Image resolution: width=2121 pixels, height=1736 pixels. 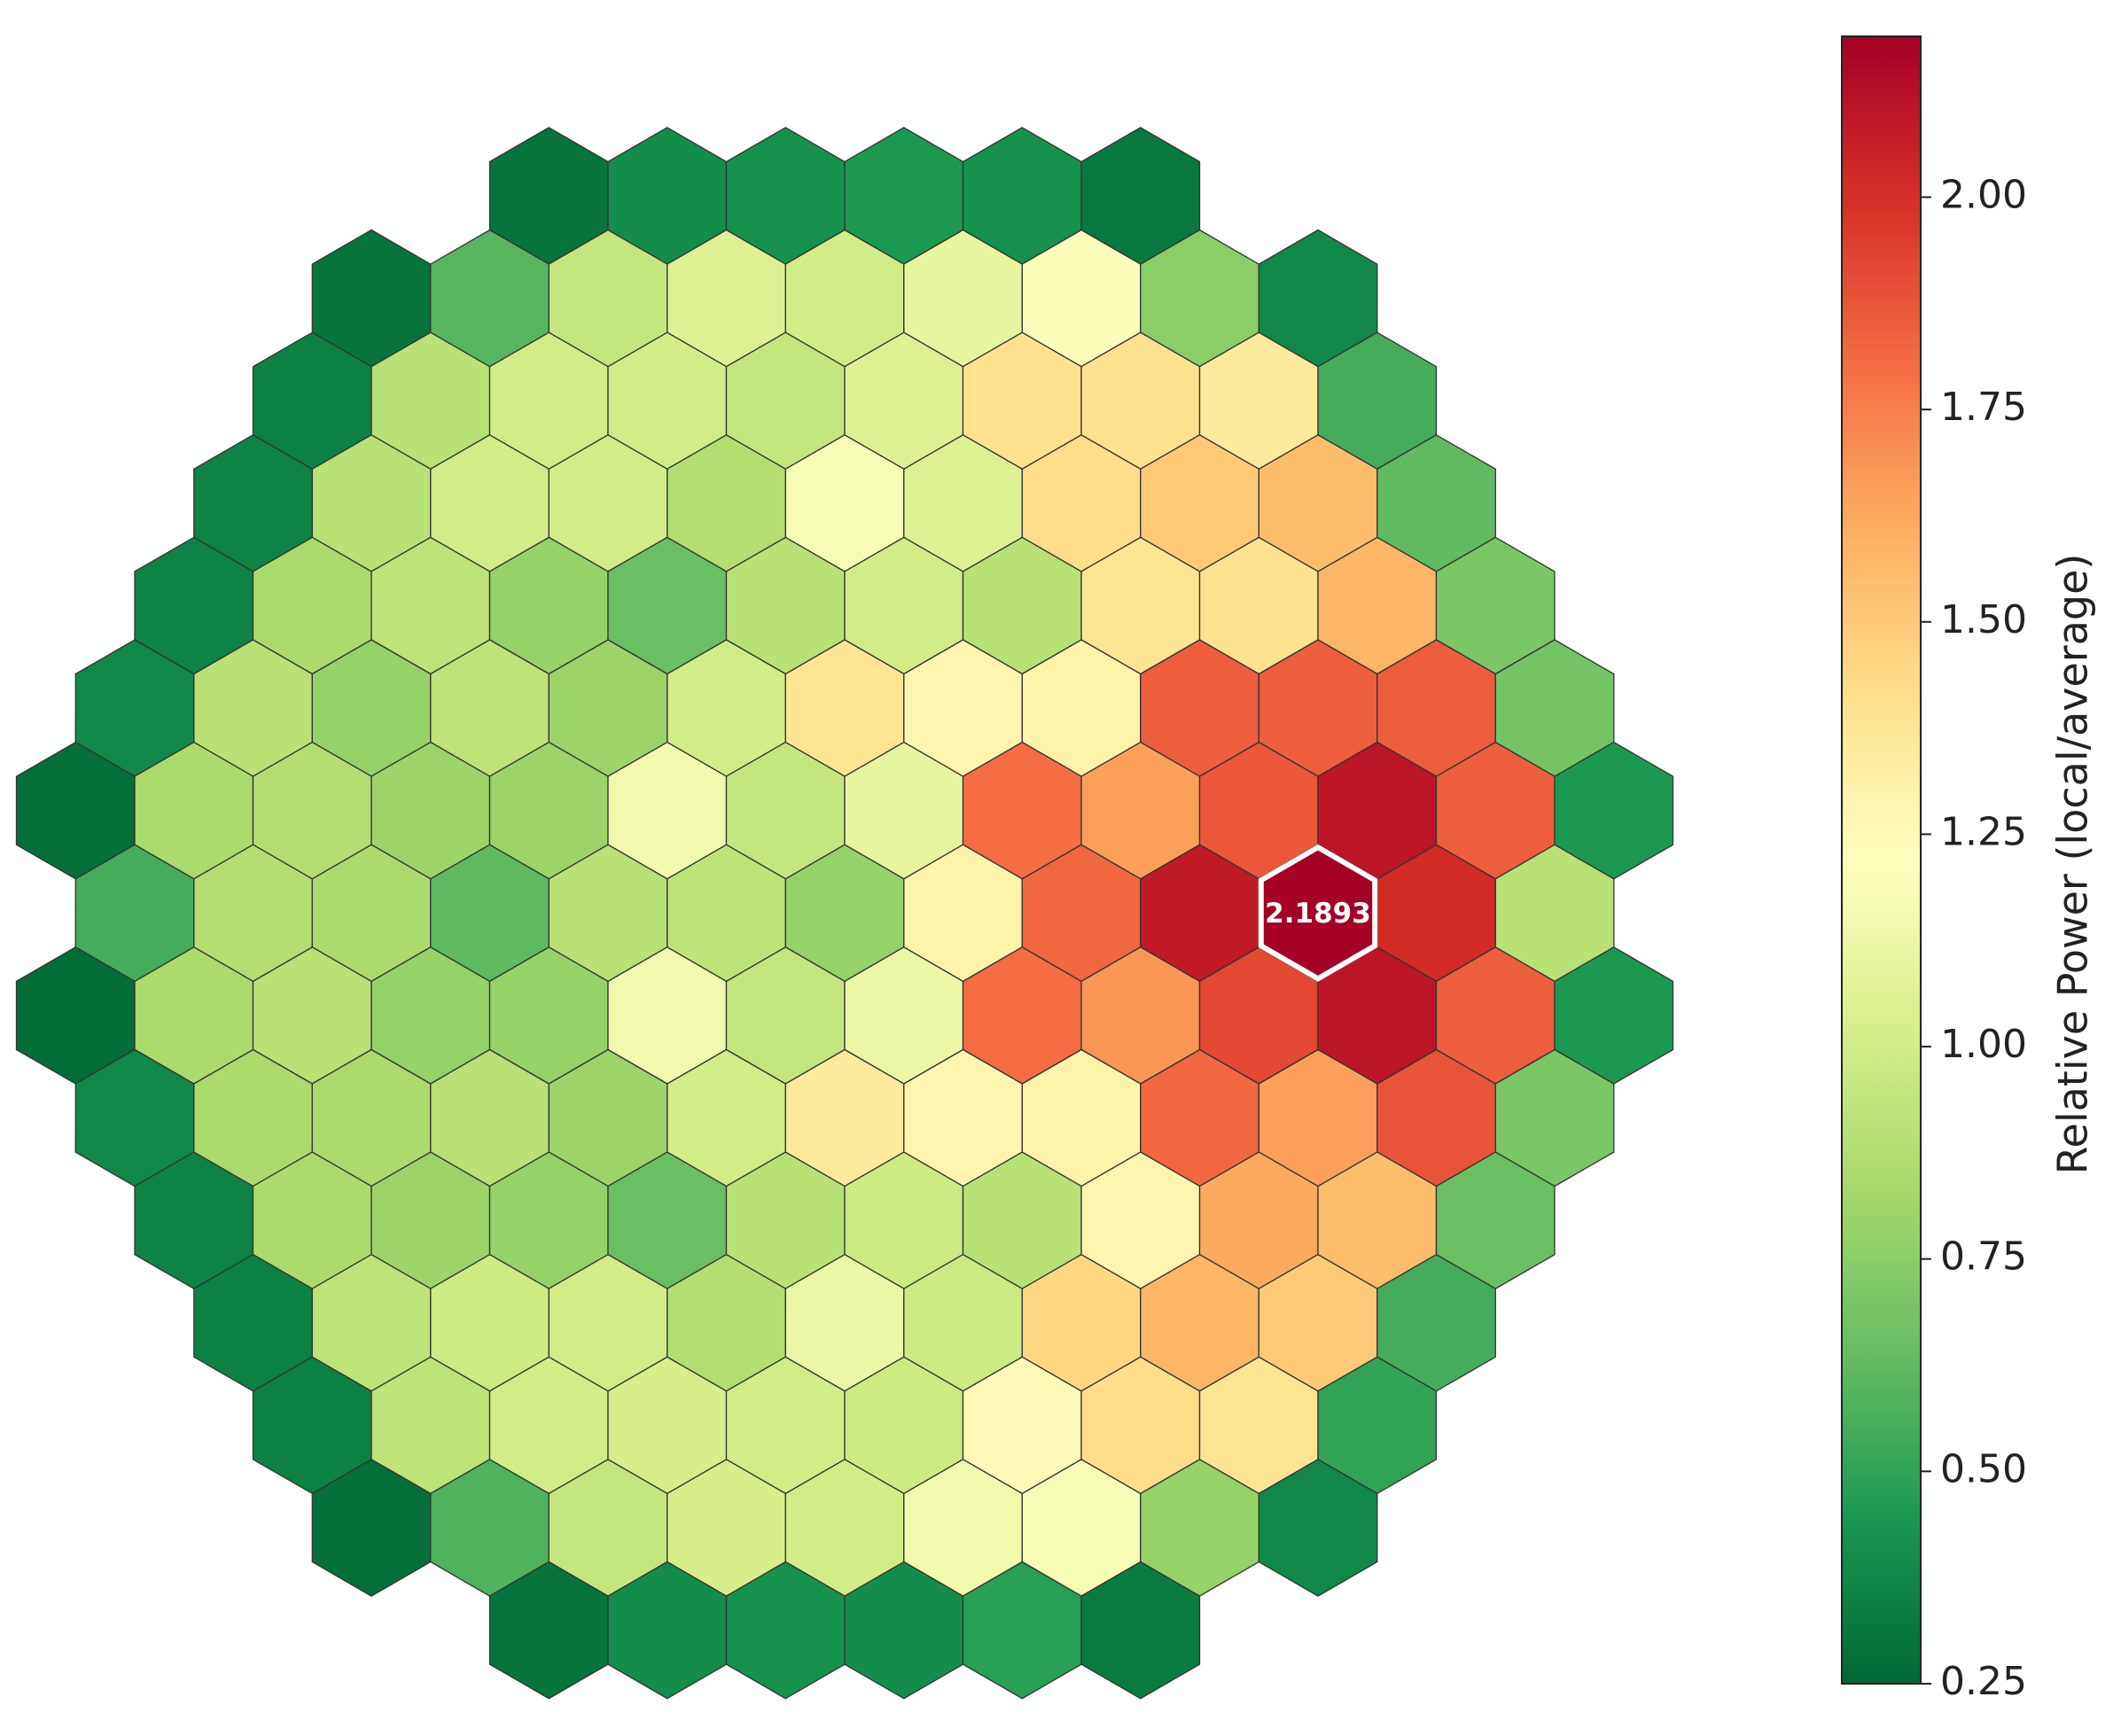 What do you see at coordinates (1983, 1681) in the screenshot?
I see `colorbar-tick-label: 0.25` at bounding box center [1983, 1681].